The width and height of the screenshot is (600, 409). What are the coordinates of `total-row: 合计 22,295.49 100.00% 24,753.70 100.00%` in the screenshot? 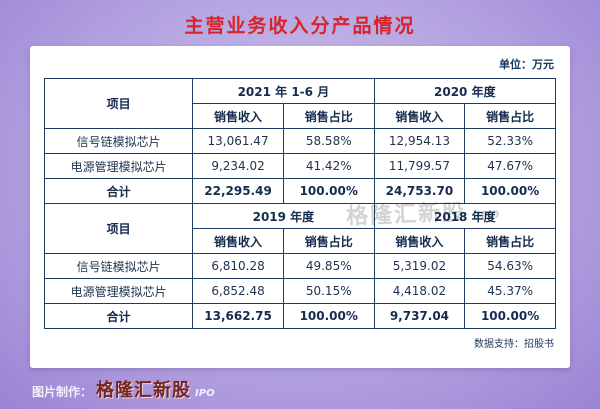 It's located at (299, 191).